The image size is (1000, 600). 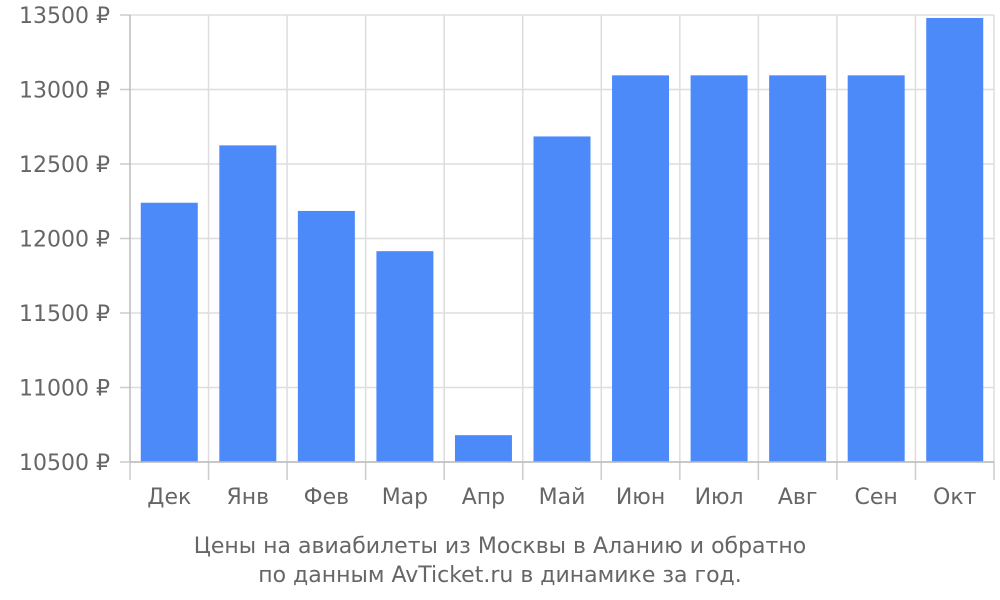 I want to click on x-tick-label: Янв, so click(x=247, y=497).